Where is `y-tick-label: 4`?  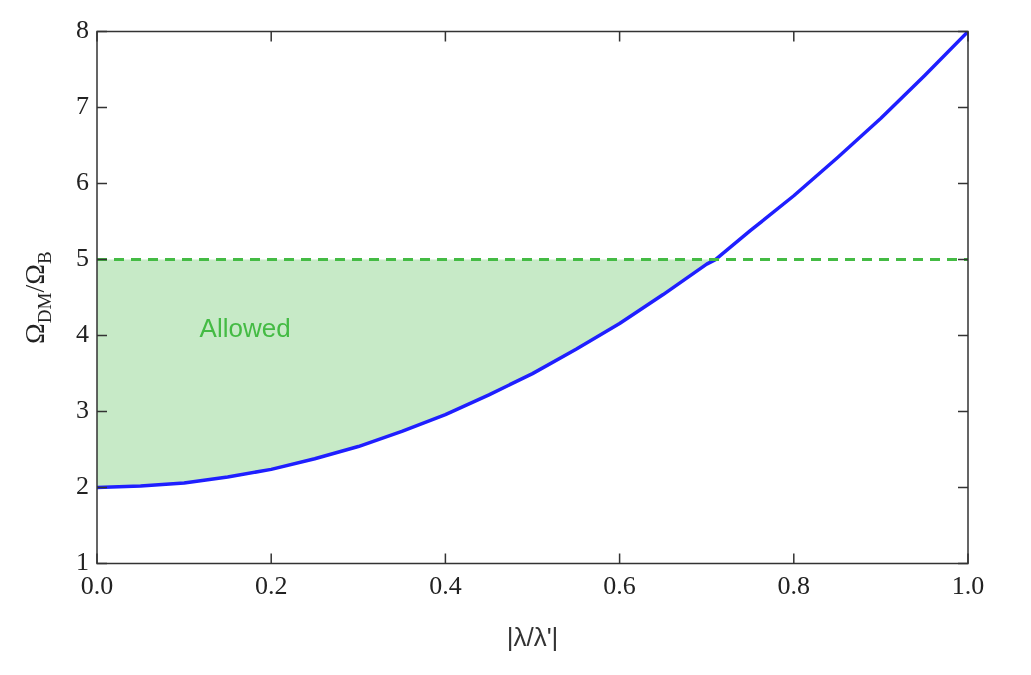 y-tick-label: 4 is located at coordinates (82, 334).